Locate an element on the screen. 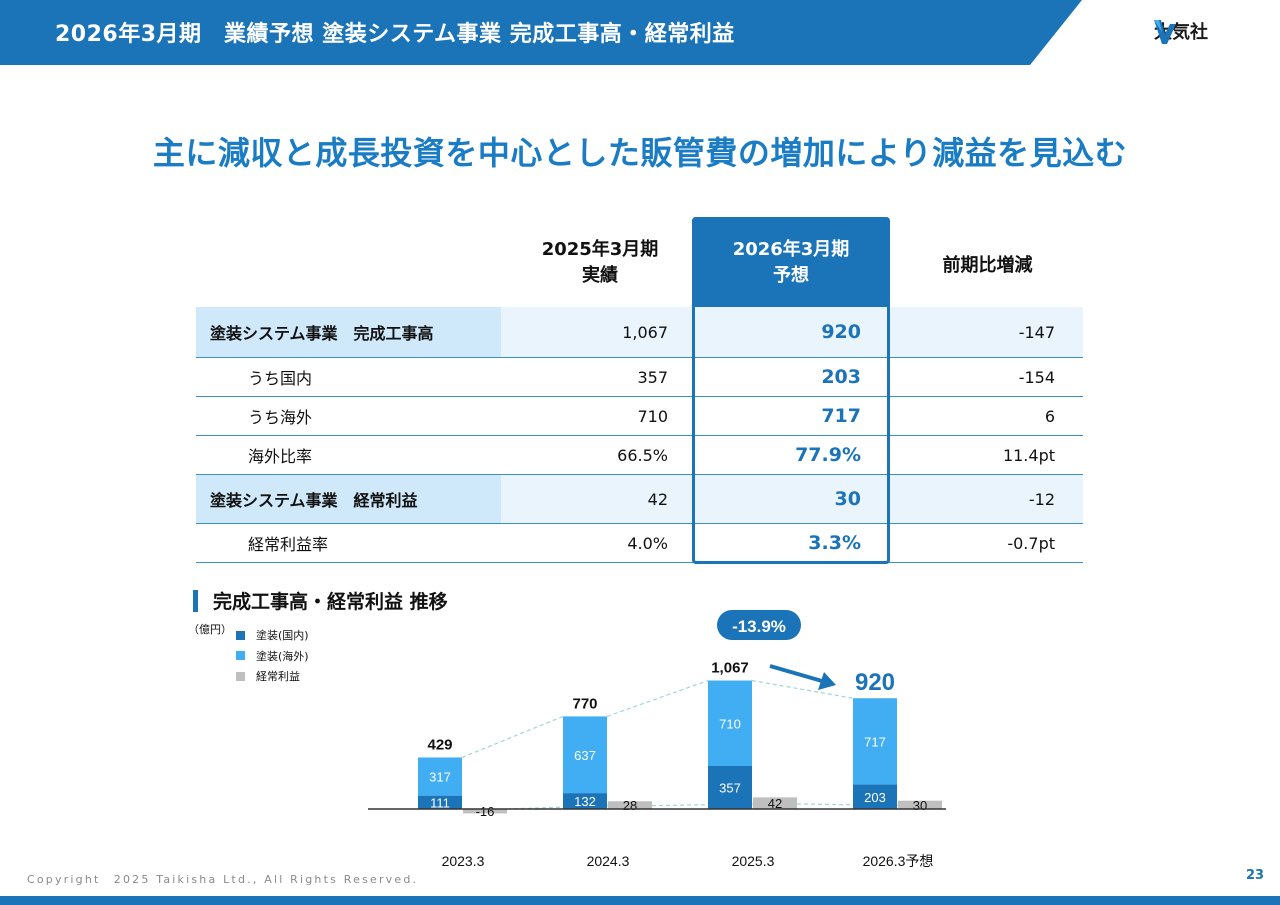 The height and width of the screenshot is (905, 1280). row-forecast: 717 is located at coordinates (841, 416).